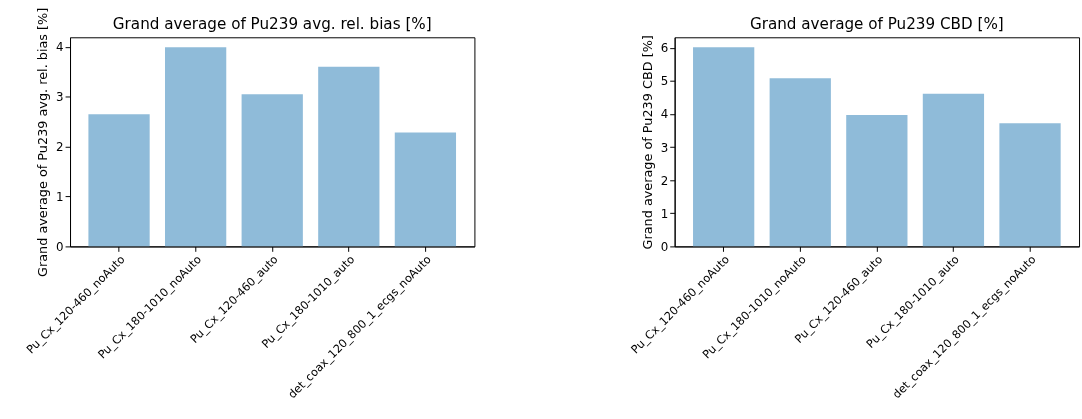 The width and height of the screenshot is (1082, 419). I want to click on chart-title: Grand average of Pu239 CBD [%], so click(876, 23).